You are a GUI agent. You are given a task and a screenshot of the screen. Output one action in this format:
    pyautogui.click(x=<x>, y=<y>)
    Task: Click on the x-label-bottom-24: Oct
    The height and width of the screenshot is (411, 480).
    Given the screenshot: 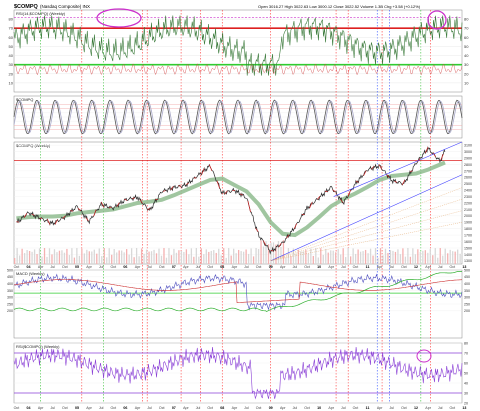 What is the action you would take?
    pyautogui.click(x=307, y=408)
    